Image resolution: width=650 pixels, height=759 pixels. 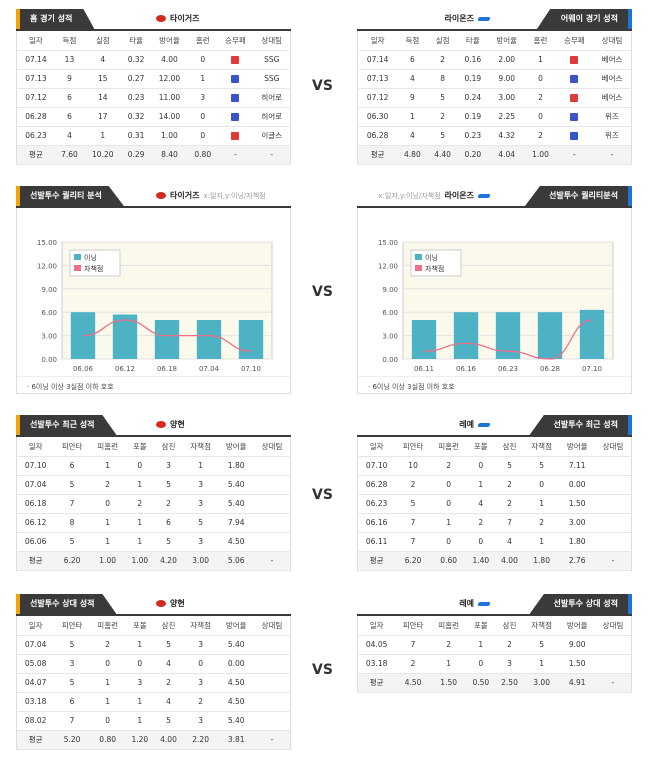 I want to click on column-header: 일자, so click(x=35, y=447).